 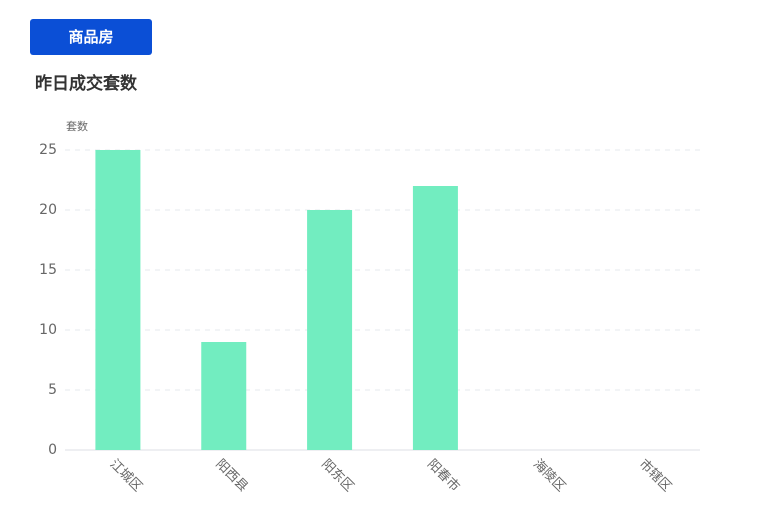 I want to click on y-tick-label: 5, so click(x=52, y=390).